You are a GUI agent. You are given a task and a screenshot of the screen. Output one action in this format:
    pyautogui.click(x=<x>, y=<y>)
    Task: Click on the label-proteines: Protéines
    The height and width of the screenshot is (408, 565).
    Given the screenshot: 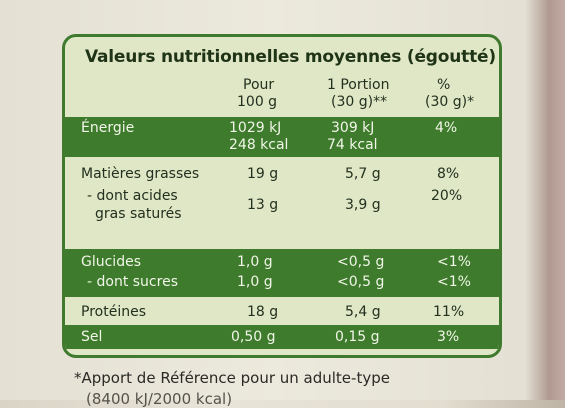 What is the action you would take?
    pyautogui.click(x=113, y=312)
    